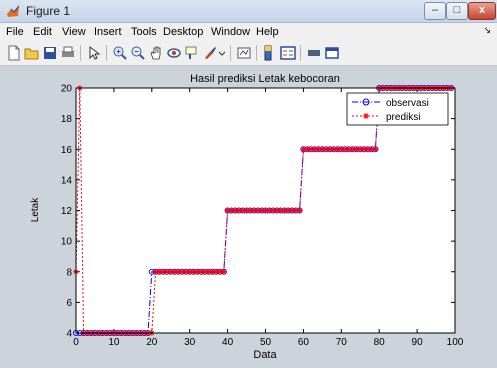  Describe the element at coordinates (138, 53) in the screenshot. I see `zoom-out-icon` at that location.